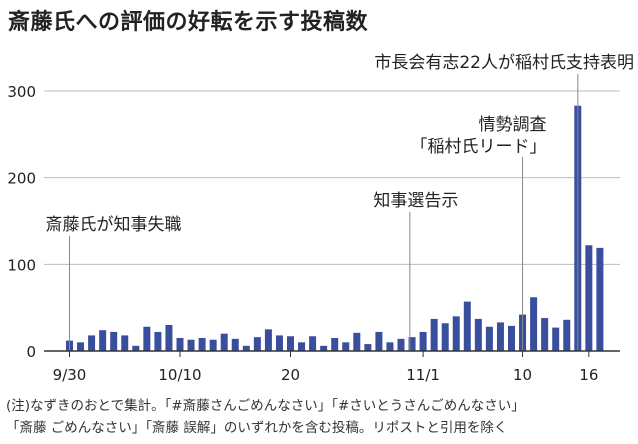 This screenshot has width=638, height=444. Describe the element at coordinates (335, 344) in the screenshot. I see `bar-10/24` at that location.